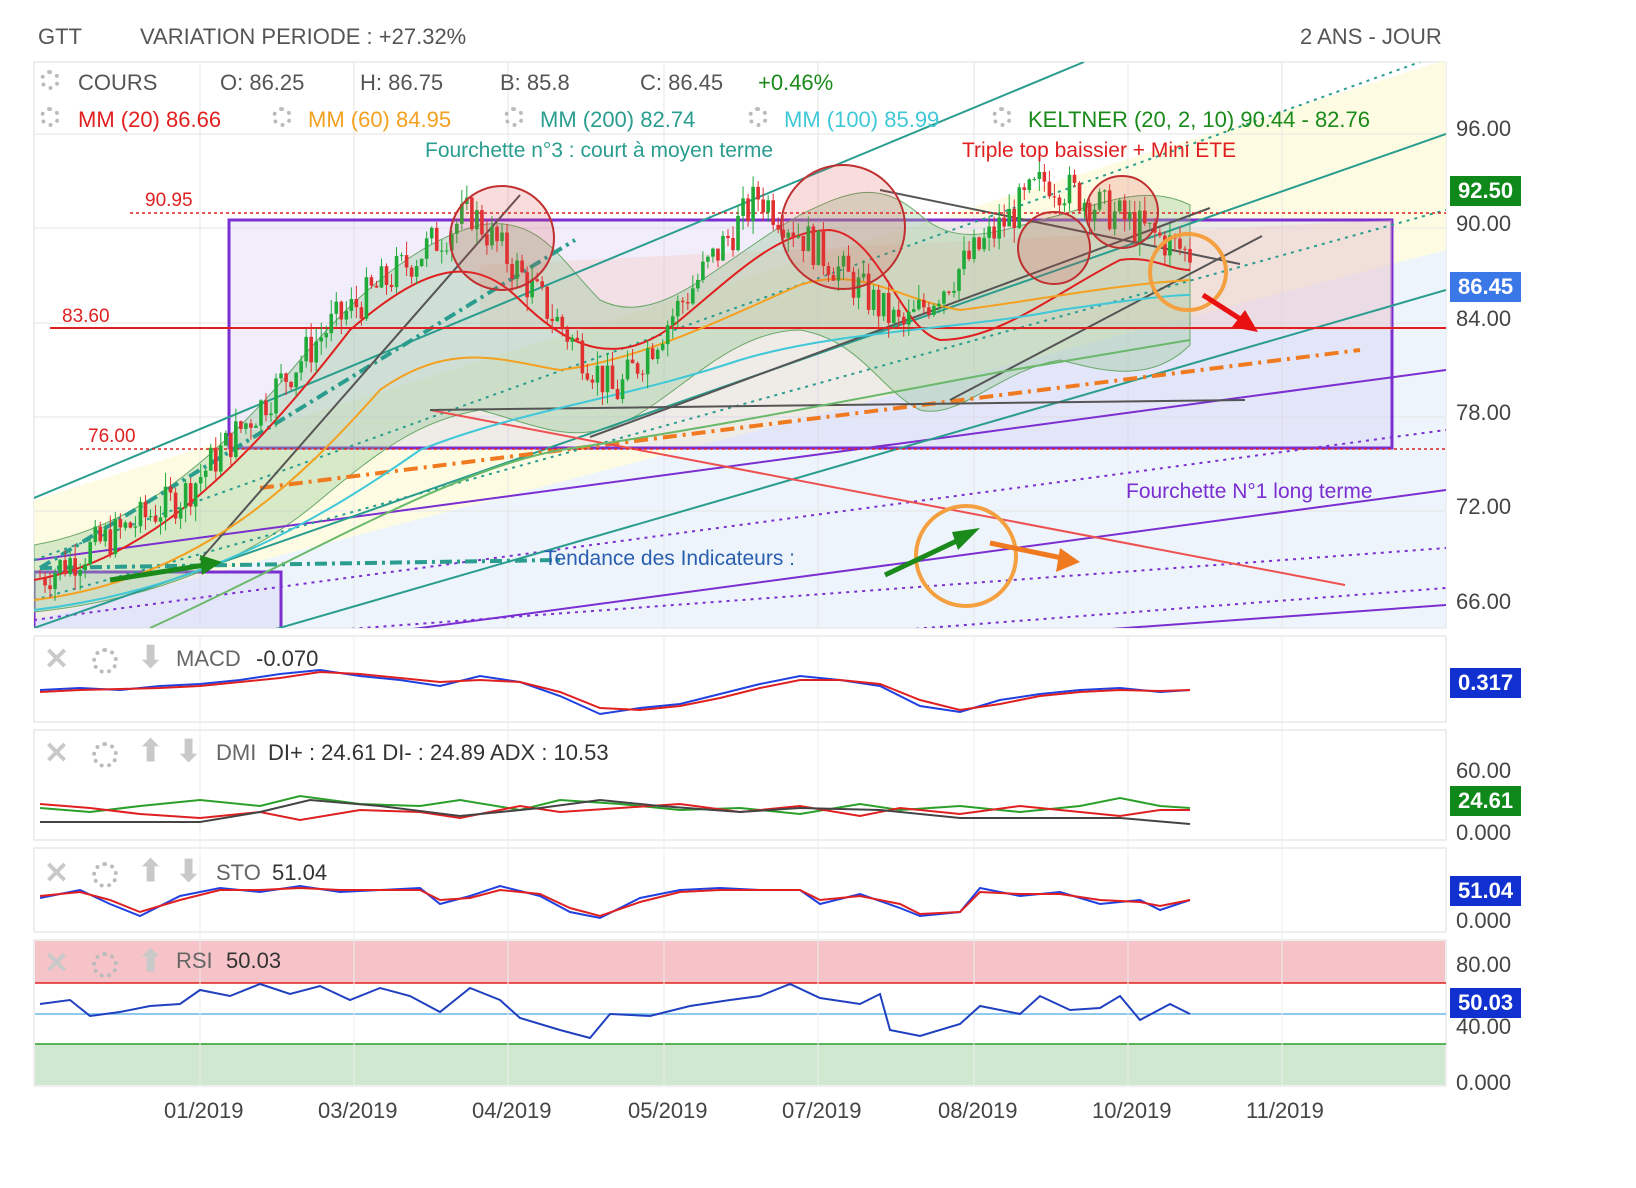  I want to click on rsi-y-tick: 40.00, so click(1484, 1026).